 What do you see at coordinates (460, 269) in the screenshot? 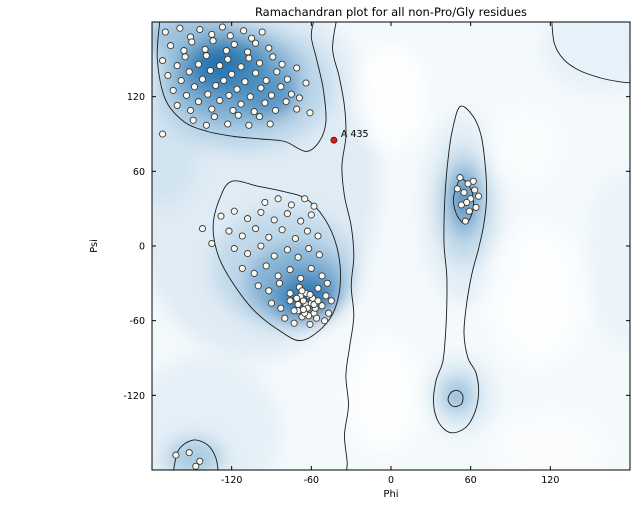
I see `contour-right-band-outer` at bounding box center [460, 269].